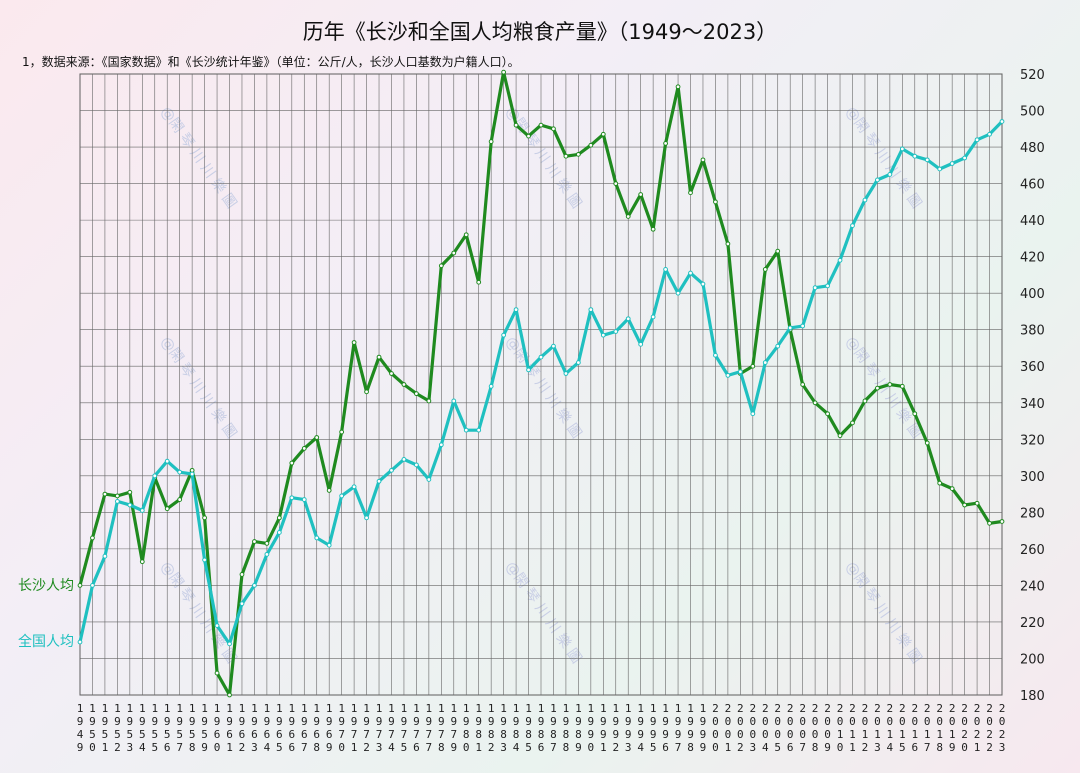 The width and height of the screenshot is (1080, 773). What do you see at coordinates (46, 641) in the screenshot?
I see `legend-label-national: 全国人均` at bounding box center [46, 641].